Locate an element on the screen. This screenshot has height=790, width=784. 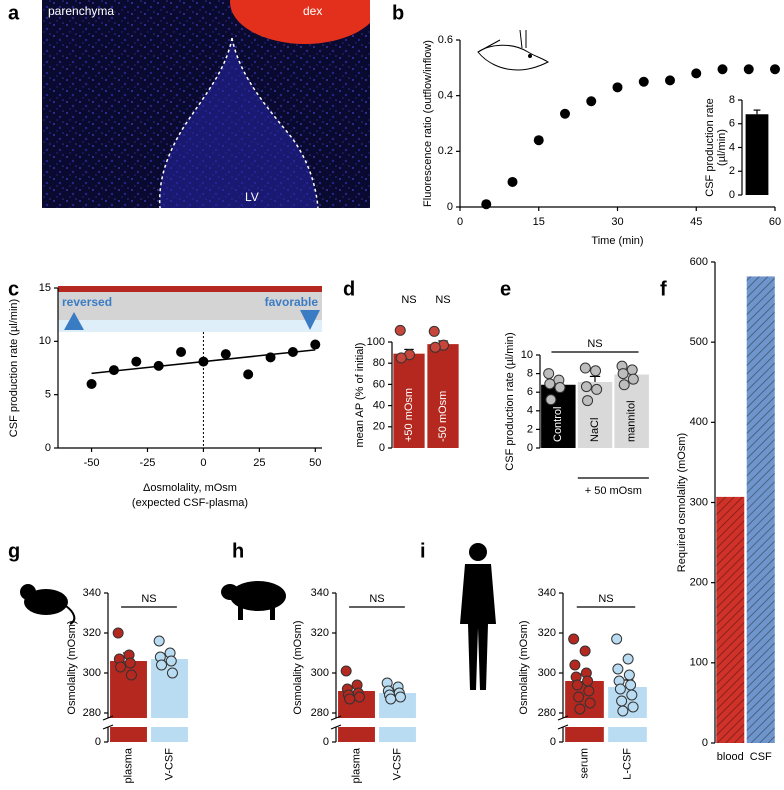
category-label: mannitol is located at coordinates (632, 421).